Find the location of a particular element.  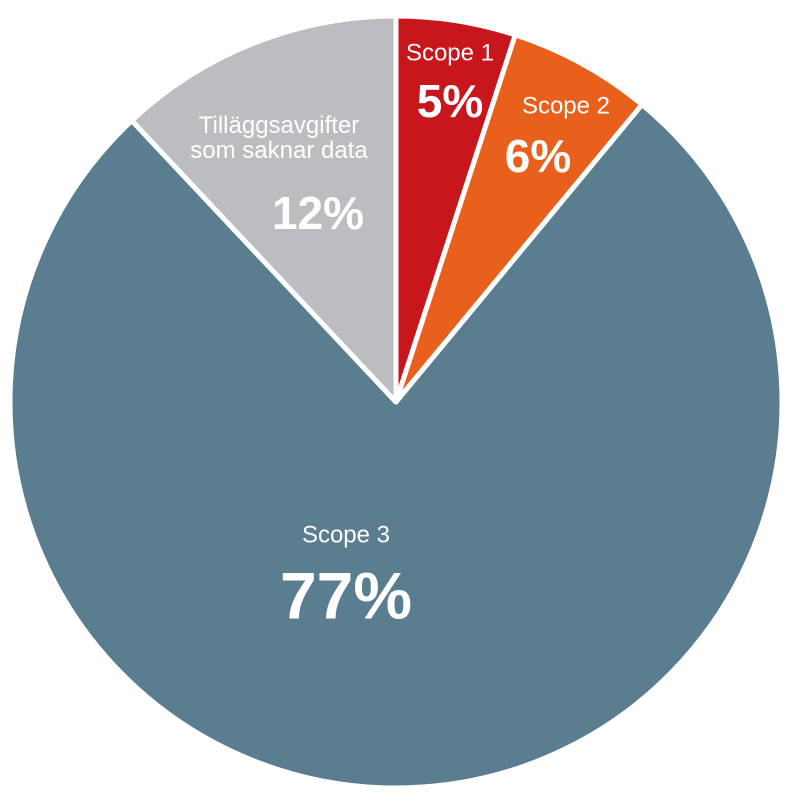

value-label: 6% is located at coordinates (538, 155).